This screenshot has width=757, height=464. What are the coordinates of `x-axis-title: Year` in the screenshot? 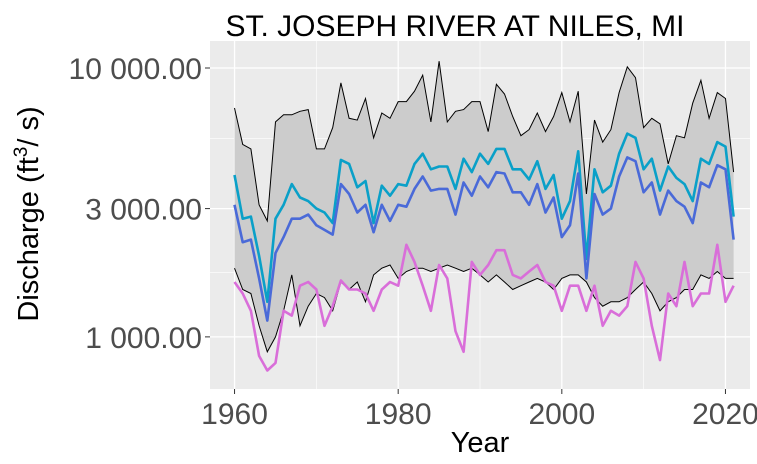 It's located at (480, 443).